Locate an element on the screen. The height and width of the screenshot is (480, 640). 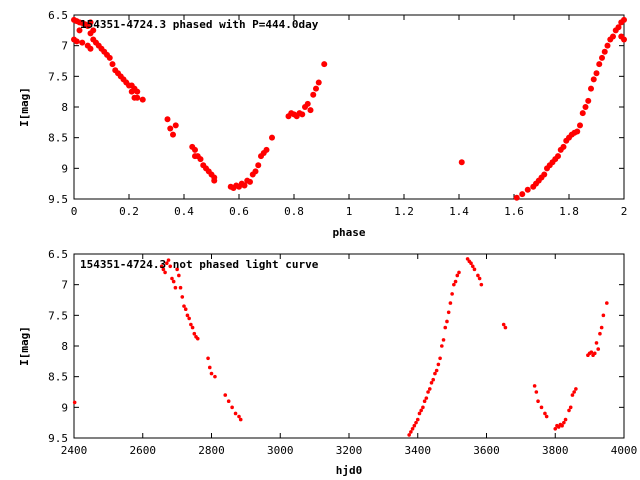
y-tick-label: 8.5 is located at coordinates (58, 138).